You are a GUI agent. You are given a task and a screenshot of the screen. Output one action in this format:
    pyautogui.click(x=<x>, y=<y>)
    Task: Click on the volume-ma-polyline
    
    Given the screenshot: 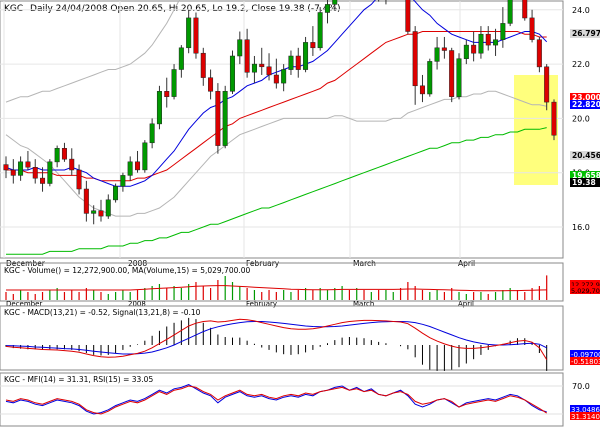 What is the action you would take?
    pyautogui.click(x=276, y=288)
    